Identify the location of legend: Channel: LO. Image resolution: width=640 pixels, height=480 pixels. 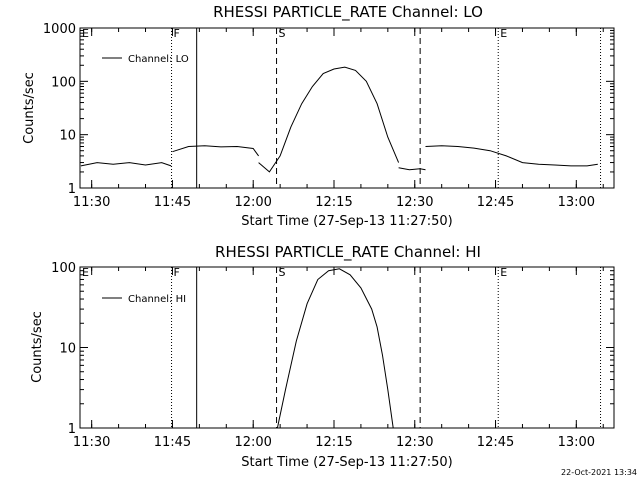
(145, 59).